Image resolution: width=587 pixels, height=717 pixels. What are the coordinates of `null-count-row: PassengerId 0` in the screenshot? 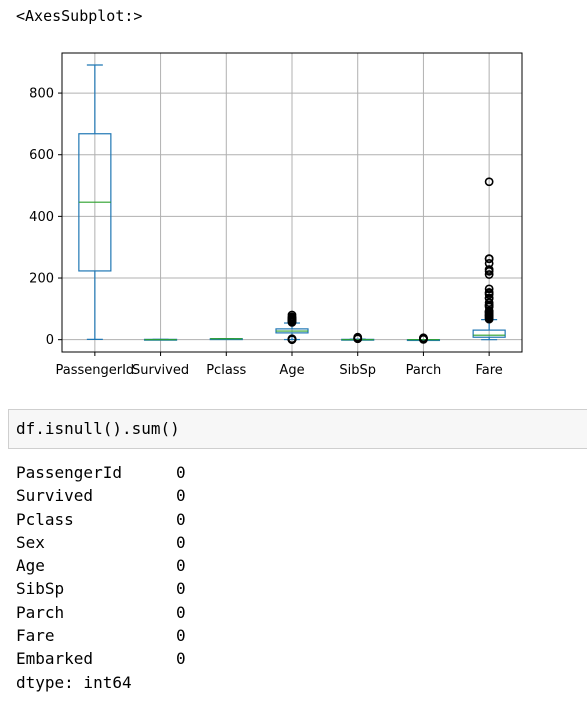 It's located at (101, 472).